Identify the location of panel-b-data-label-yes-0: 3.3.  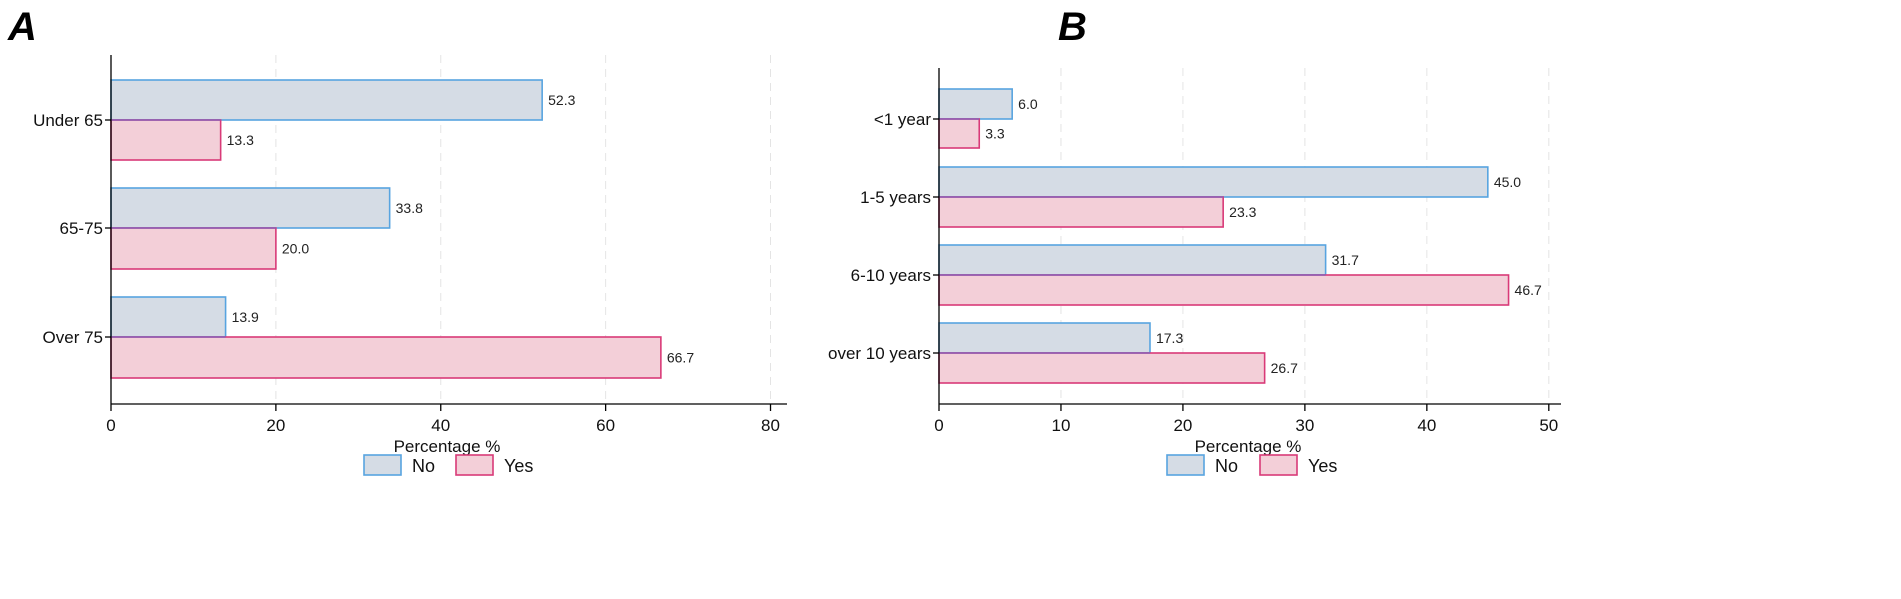
(995, 134).